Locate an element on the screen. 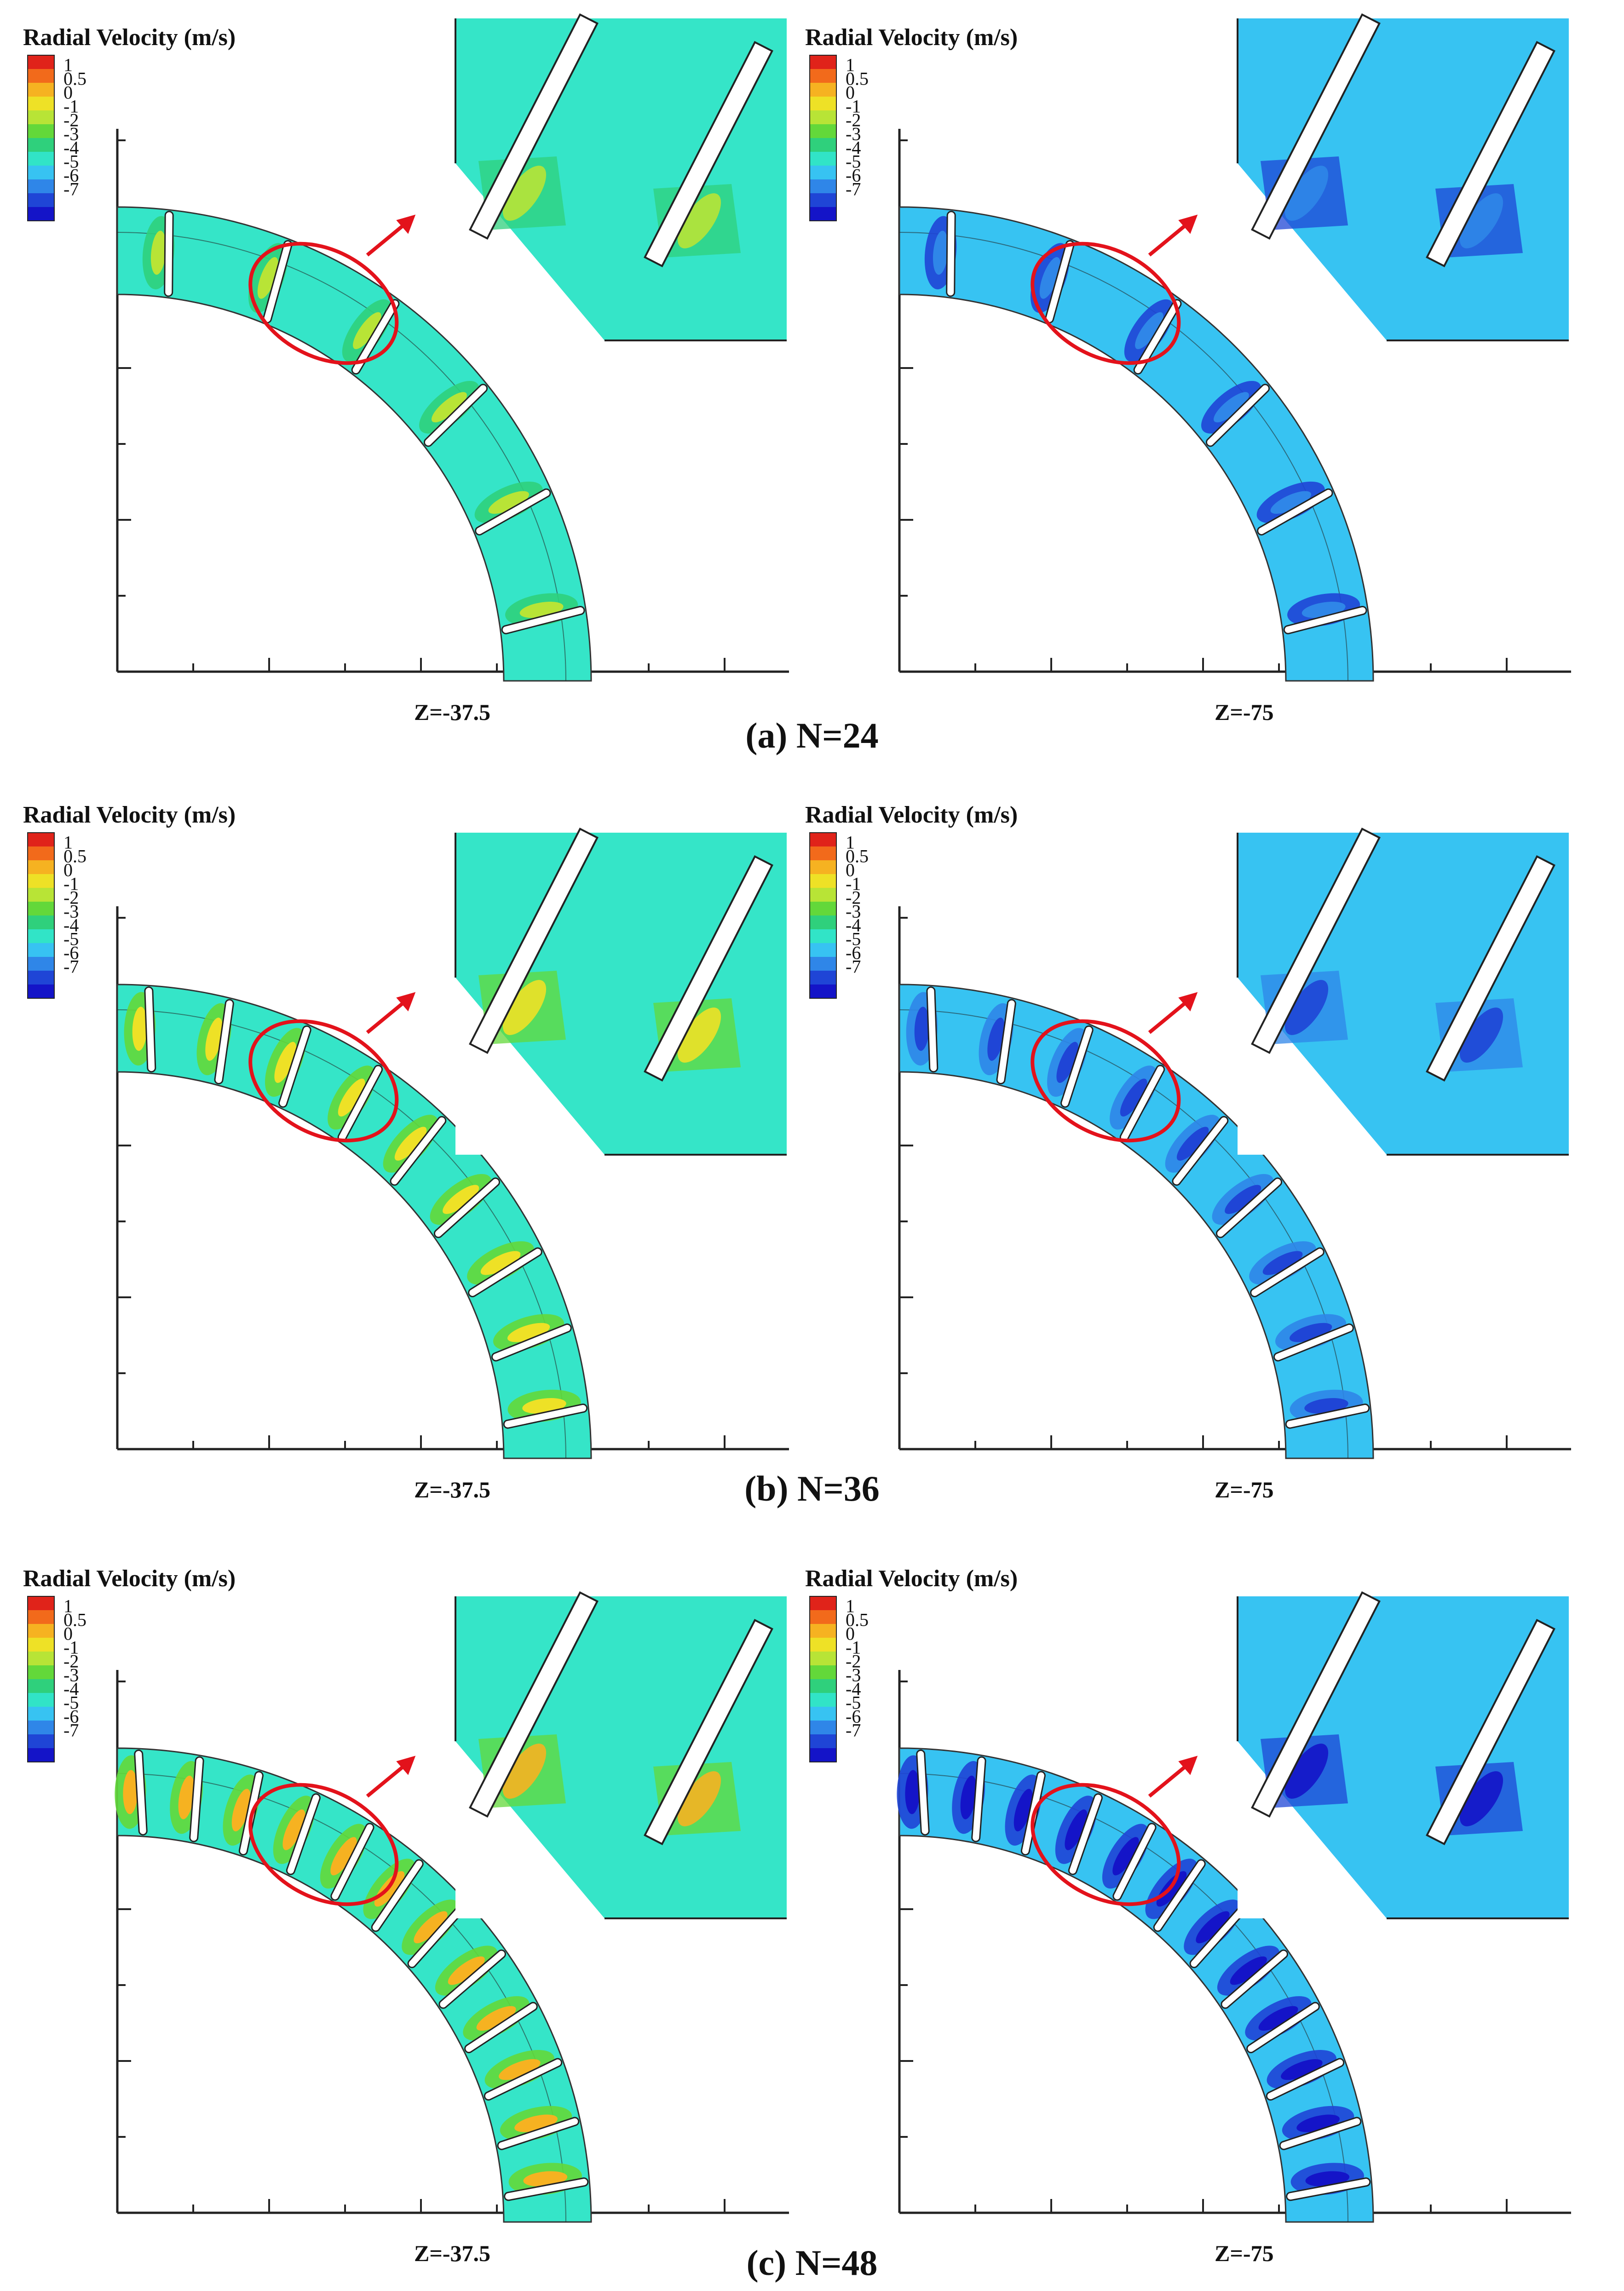 The width and height of the screenshot is (1624, 2291). colorbar-frame is located at coordinates (41, 916).